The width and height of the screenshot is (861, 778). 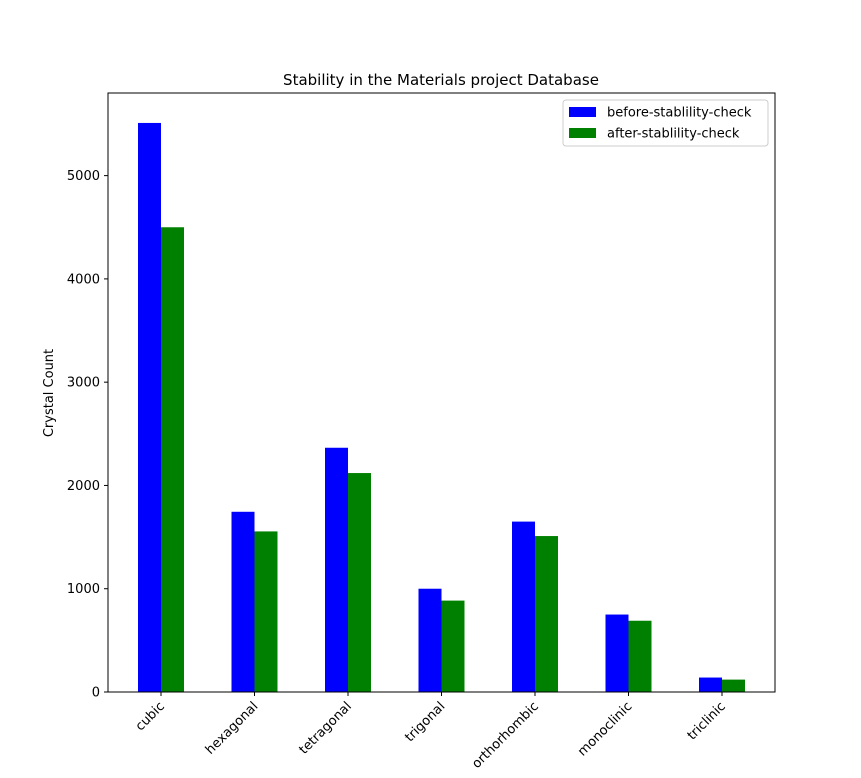 What do you see at coordinates (266, 611) in the screenshot?
I see `bar-after-hexagonal` at bounding box center [266, 611].